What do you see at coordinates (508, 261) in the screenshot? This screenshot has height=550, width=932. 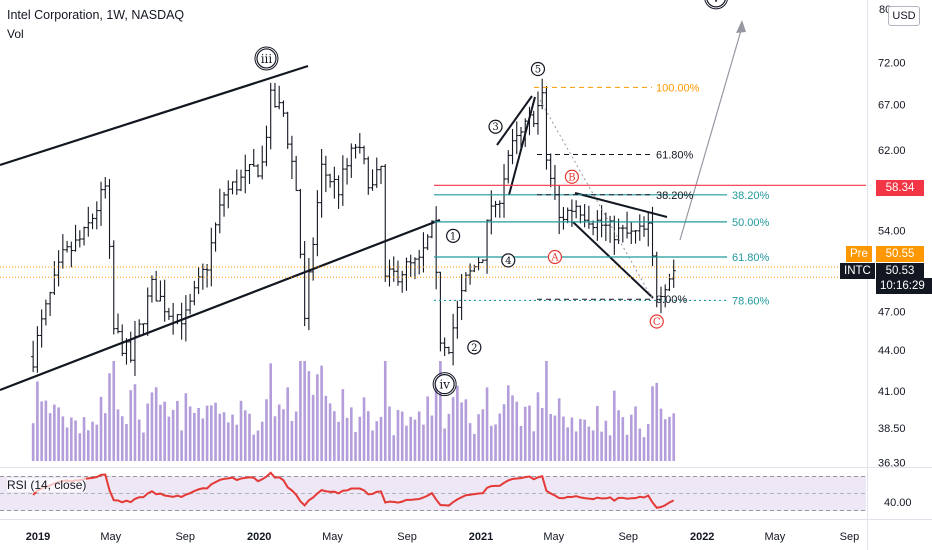 I see `wave-label-4: 4` at bounding box center [508, 261].